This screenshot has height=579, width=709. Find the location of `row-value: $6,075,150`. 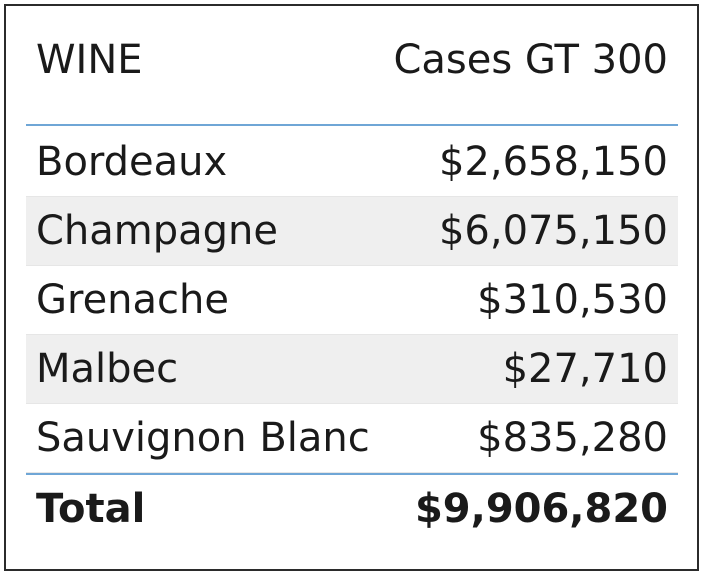

row-value: $6,075,150 is located at coordinates (553, 231).